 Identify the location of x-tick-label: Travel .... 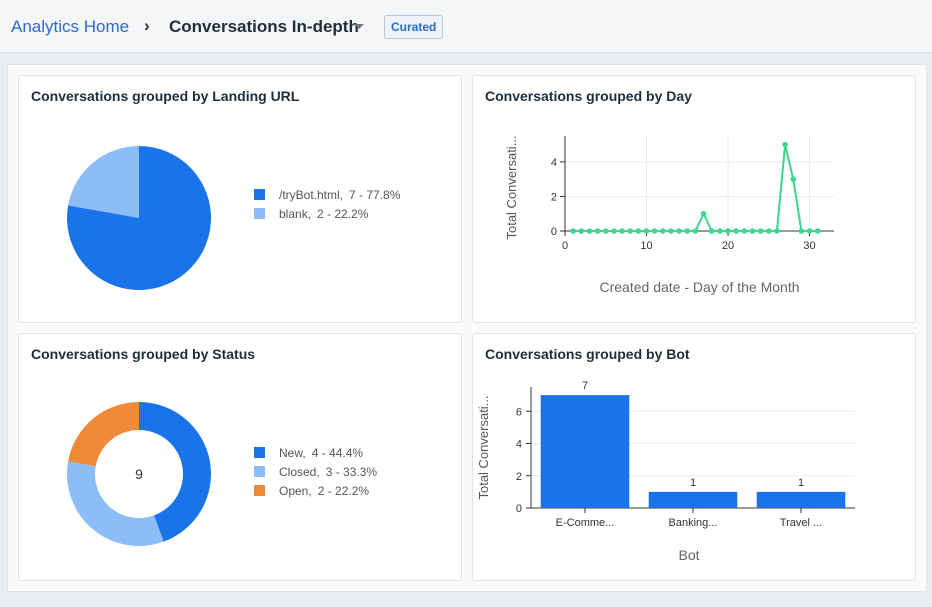
(801, 523).